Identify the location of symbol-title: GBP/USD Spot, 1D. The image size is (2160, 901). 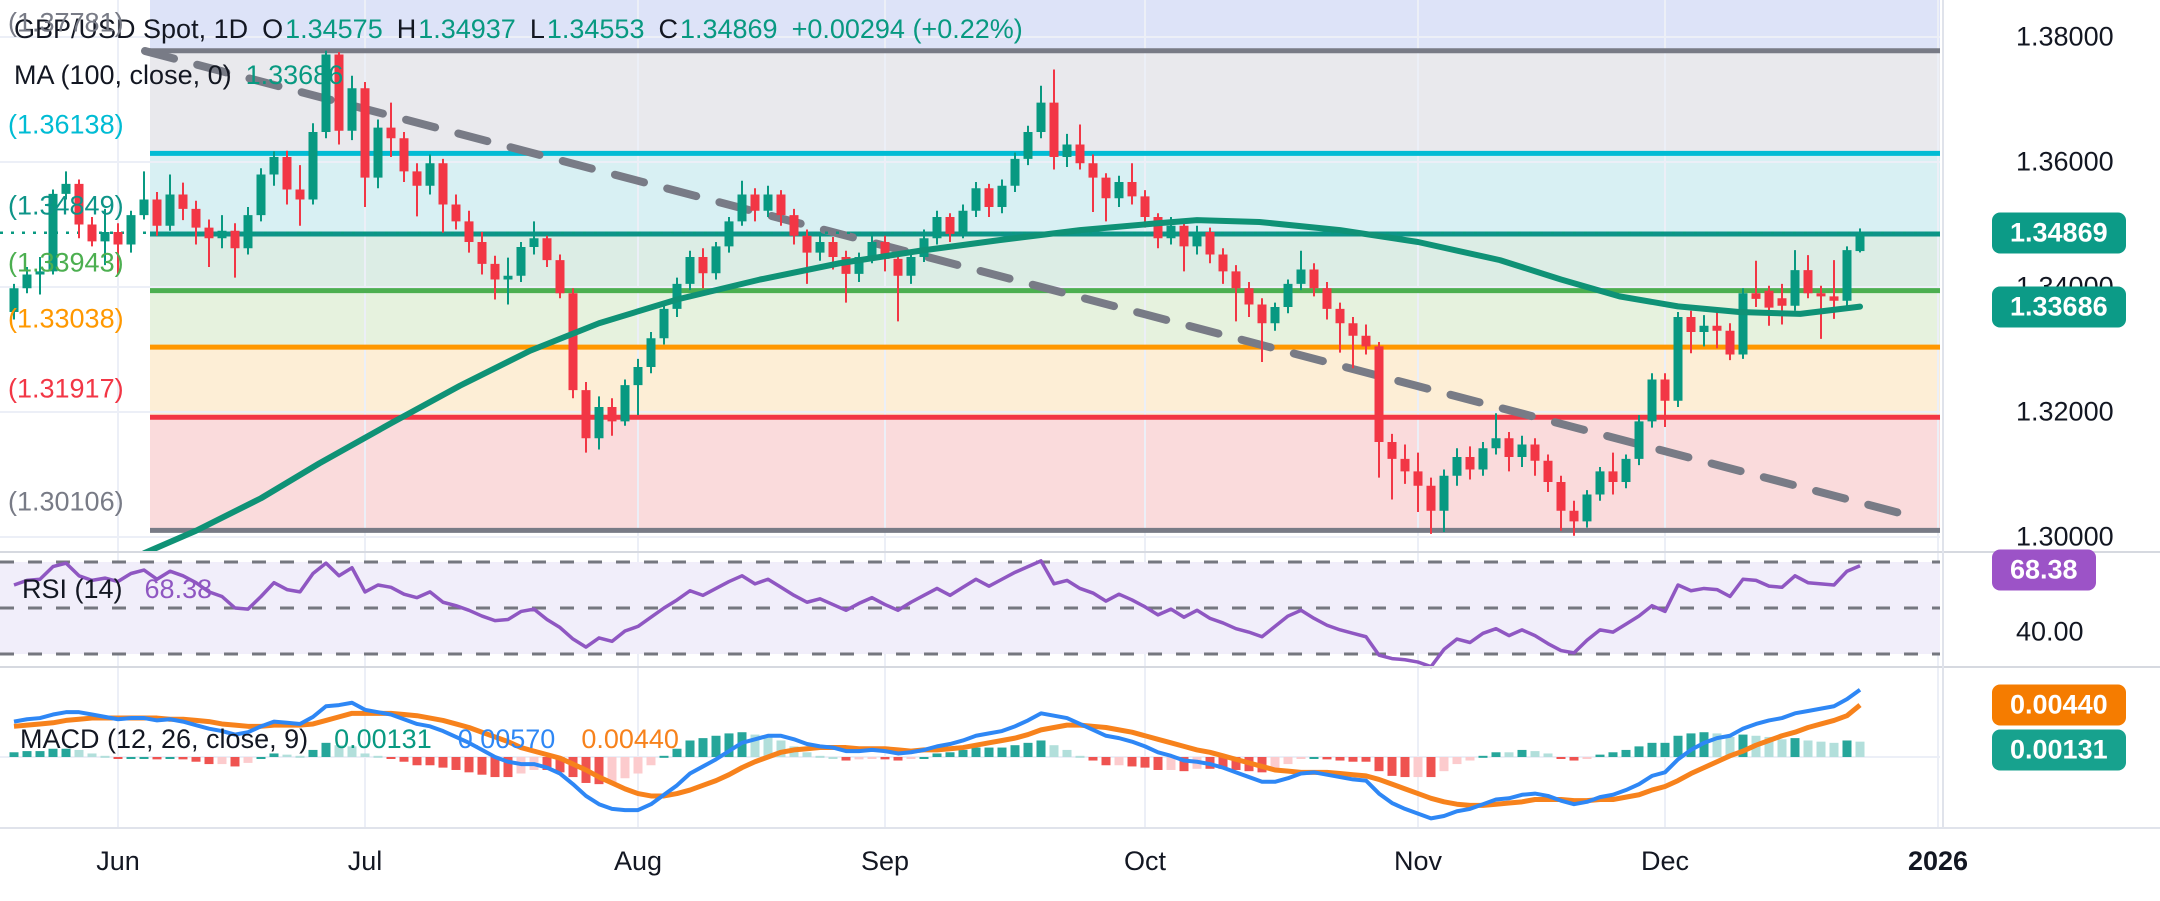
(131, 29).